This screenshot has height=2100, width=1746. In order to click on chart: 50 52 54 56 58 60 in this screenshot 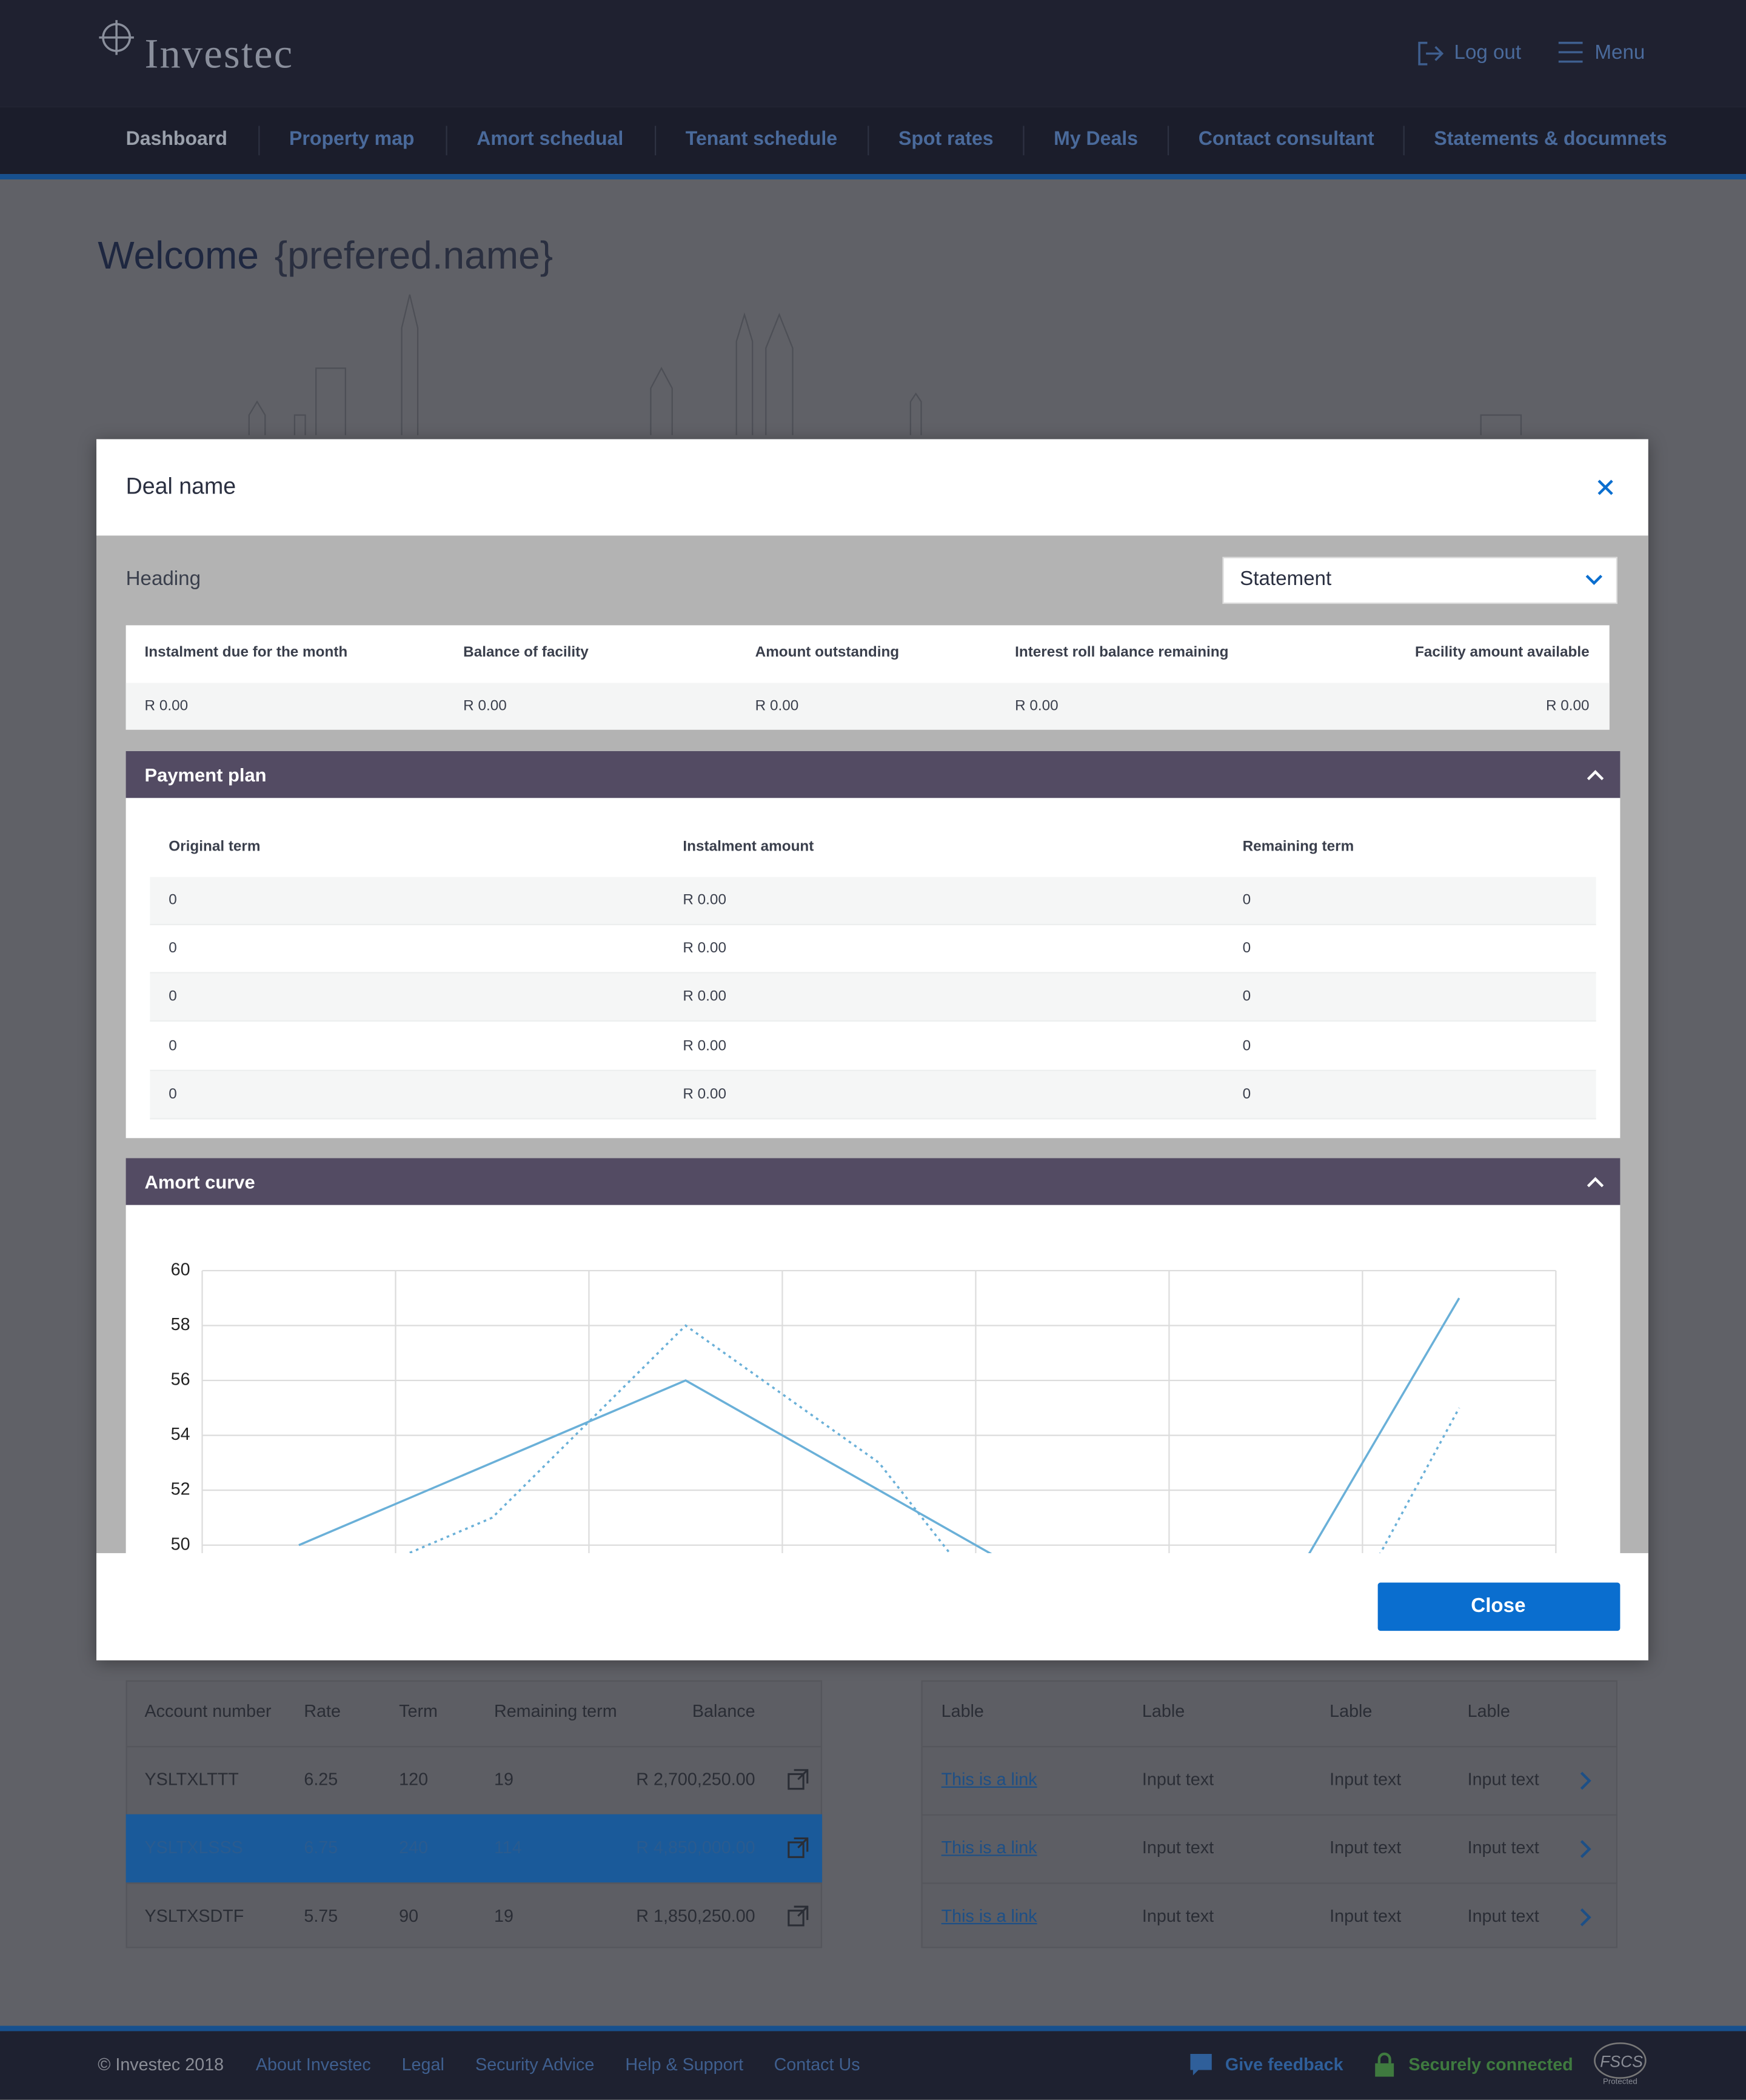, I will do `click(864, 1406)`.